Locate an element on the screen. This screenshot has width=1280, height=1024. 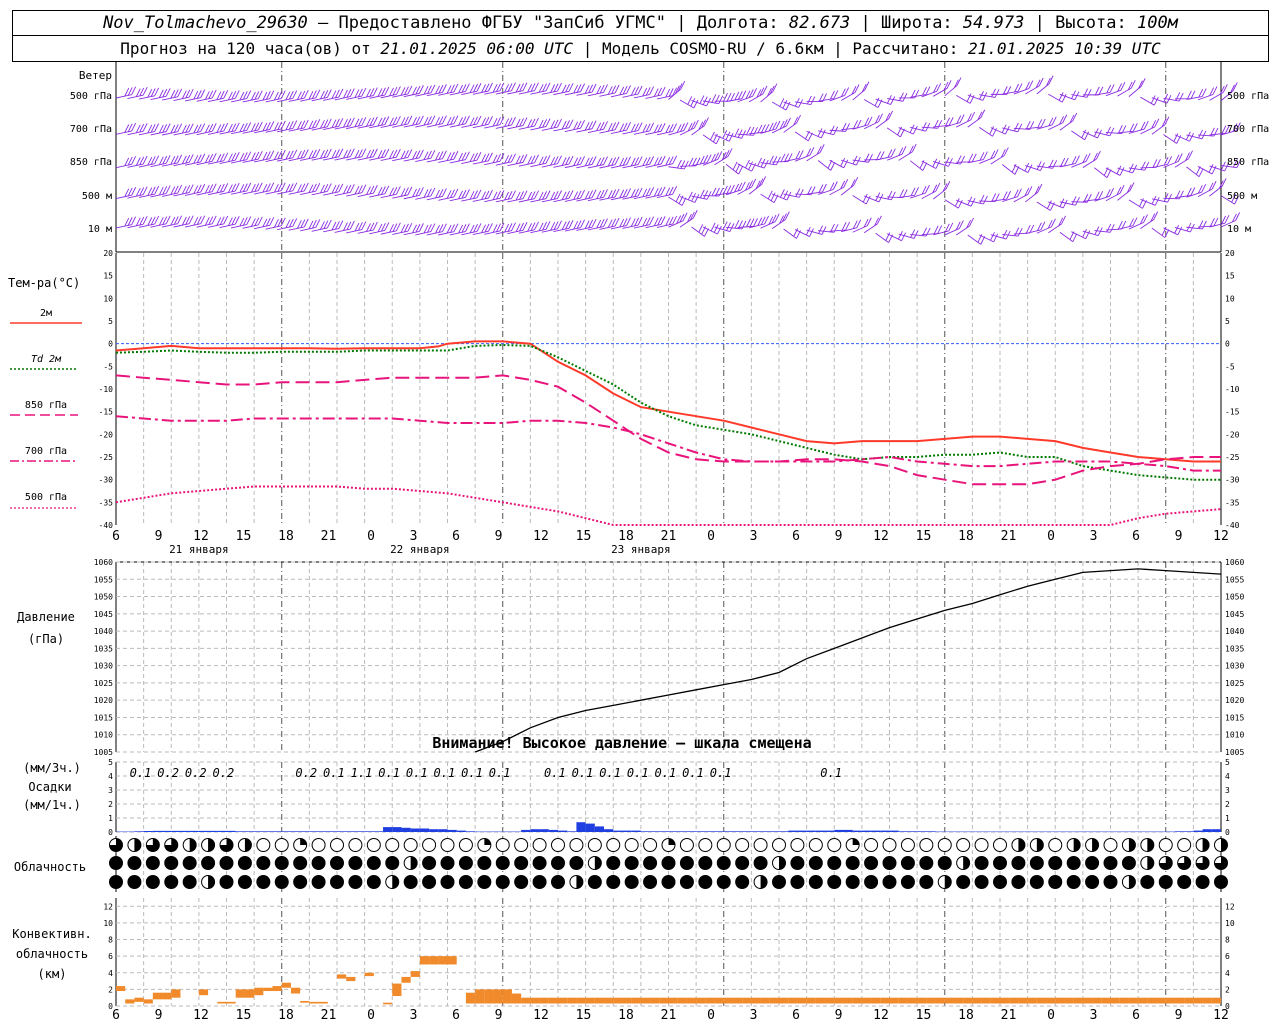
model-name: COSMO-RU / 6.6км is located at coordinates (746, 48).